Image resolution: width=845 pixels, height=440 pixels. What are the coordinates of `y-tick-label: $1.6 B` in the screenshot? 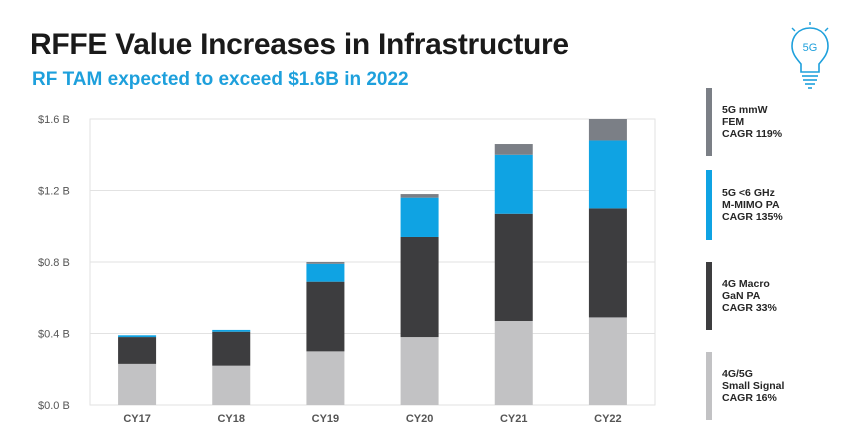 It's located at (54, 120).